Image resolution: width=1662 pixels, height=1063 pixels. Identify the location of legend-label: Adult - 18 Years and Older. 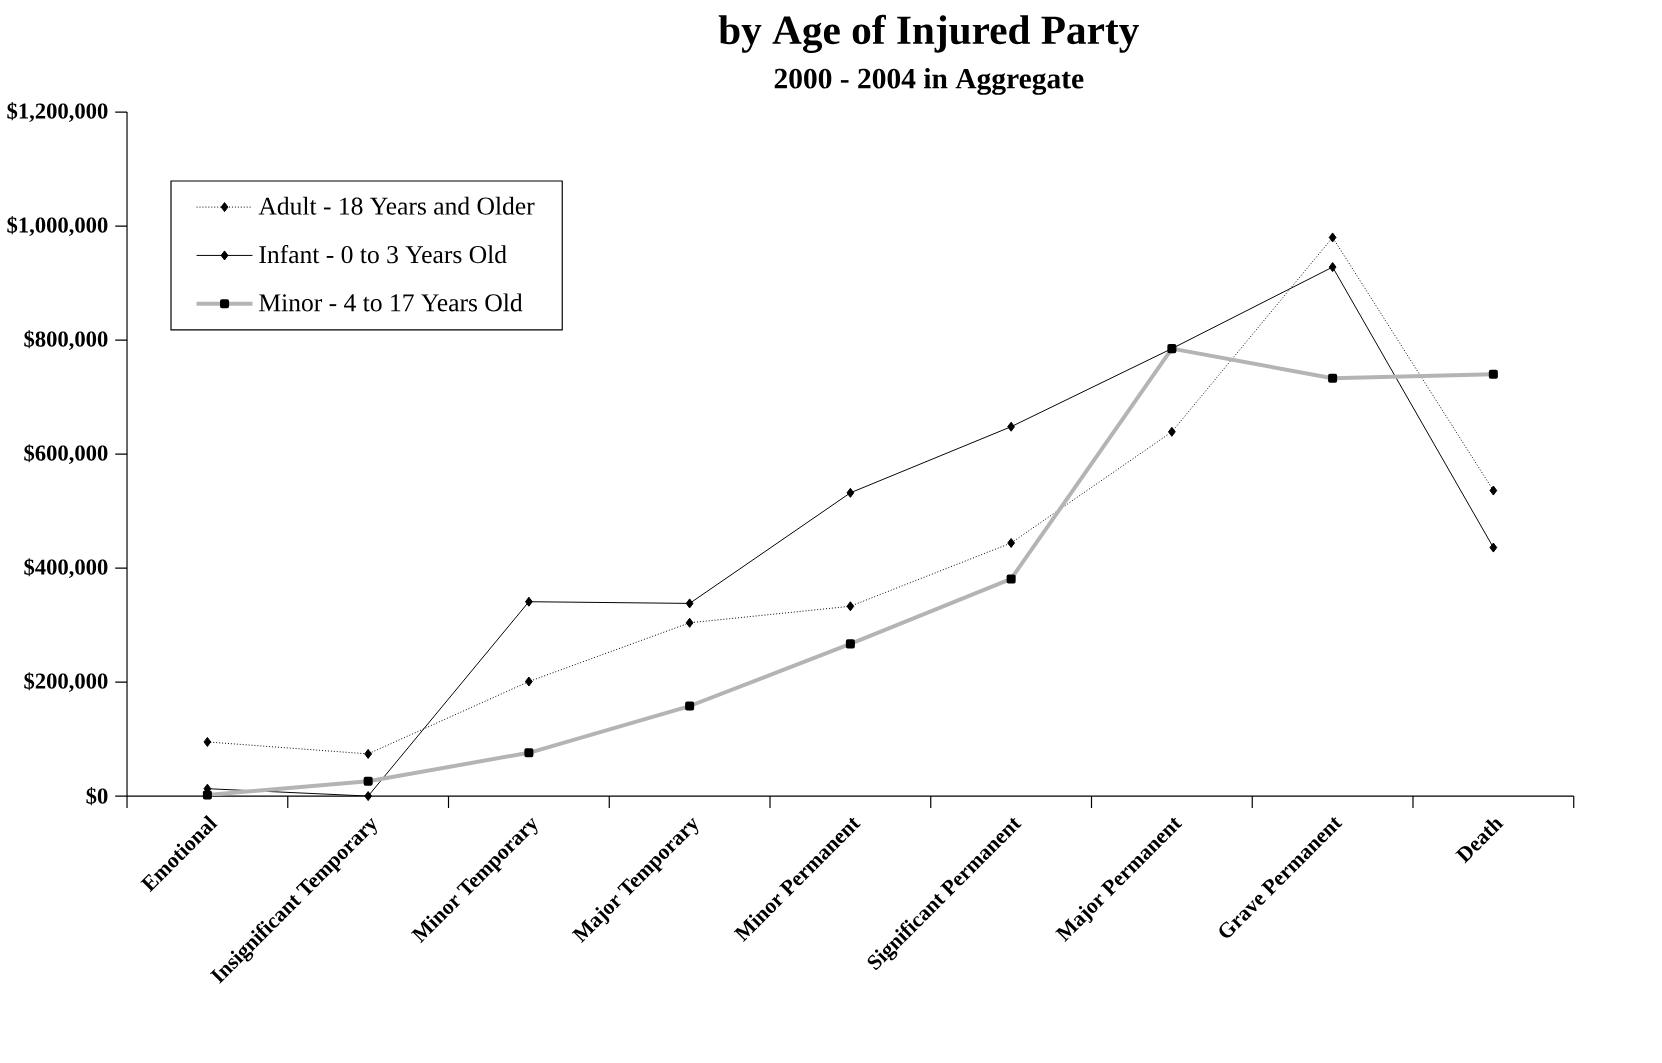
(396, 205).